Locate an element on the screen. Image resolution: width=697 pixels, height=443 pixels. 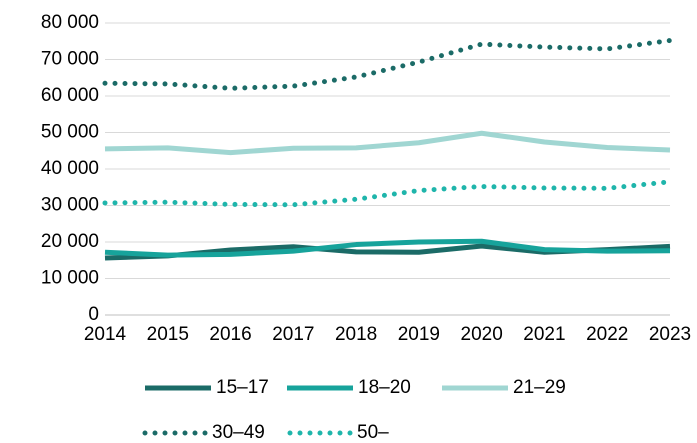
legend-label: 15–17 is located at coordinates (242, 387).